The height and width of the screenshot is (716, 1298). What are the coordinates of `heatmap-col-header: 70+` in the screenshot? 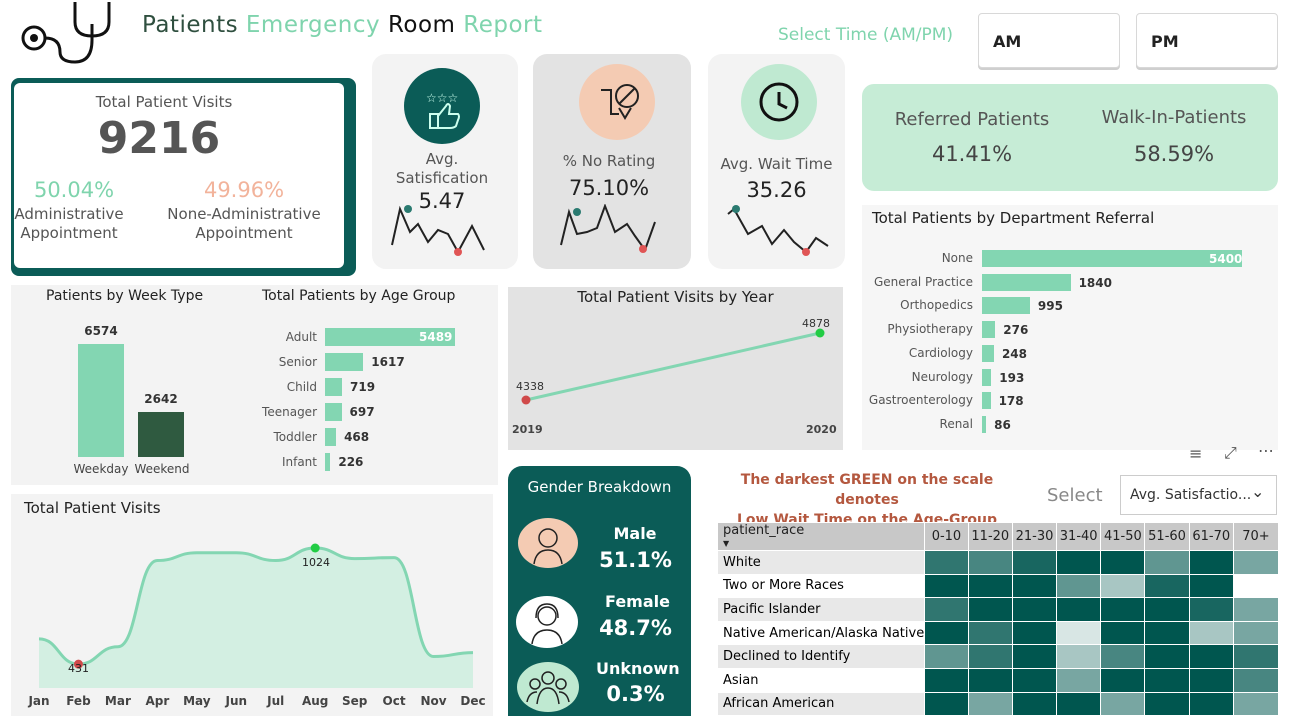 It's located at (1255, 536).